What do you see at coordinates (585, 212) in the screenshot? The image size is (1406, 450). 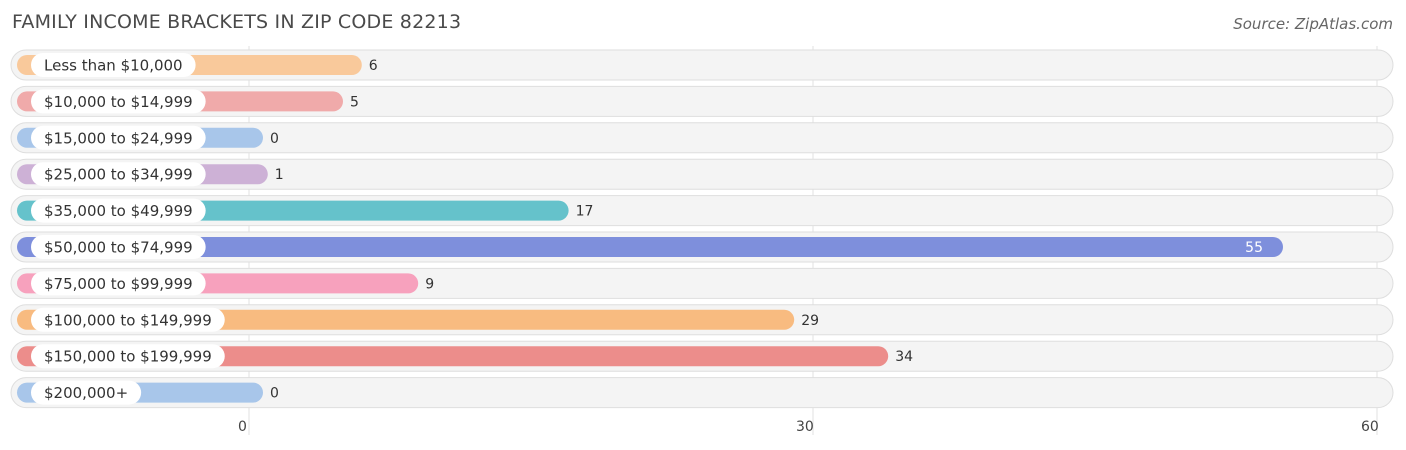 I see `value-label: 17` at bounding box center [585, 212].